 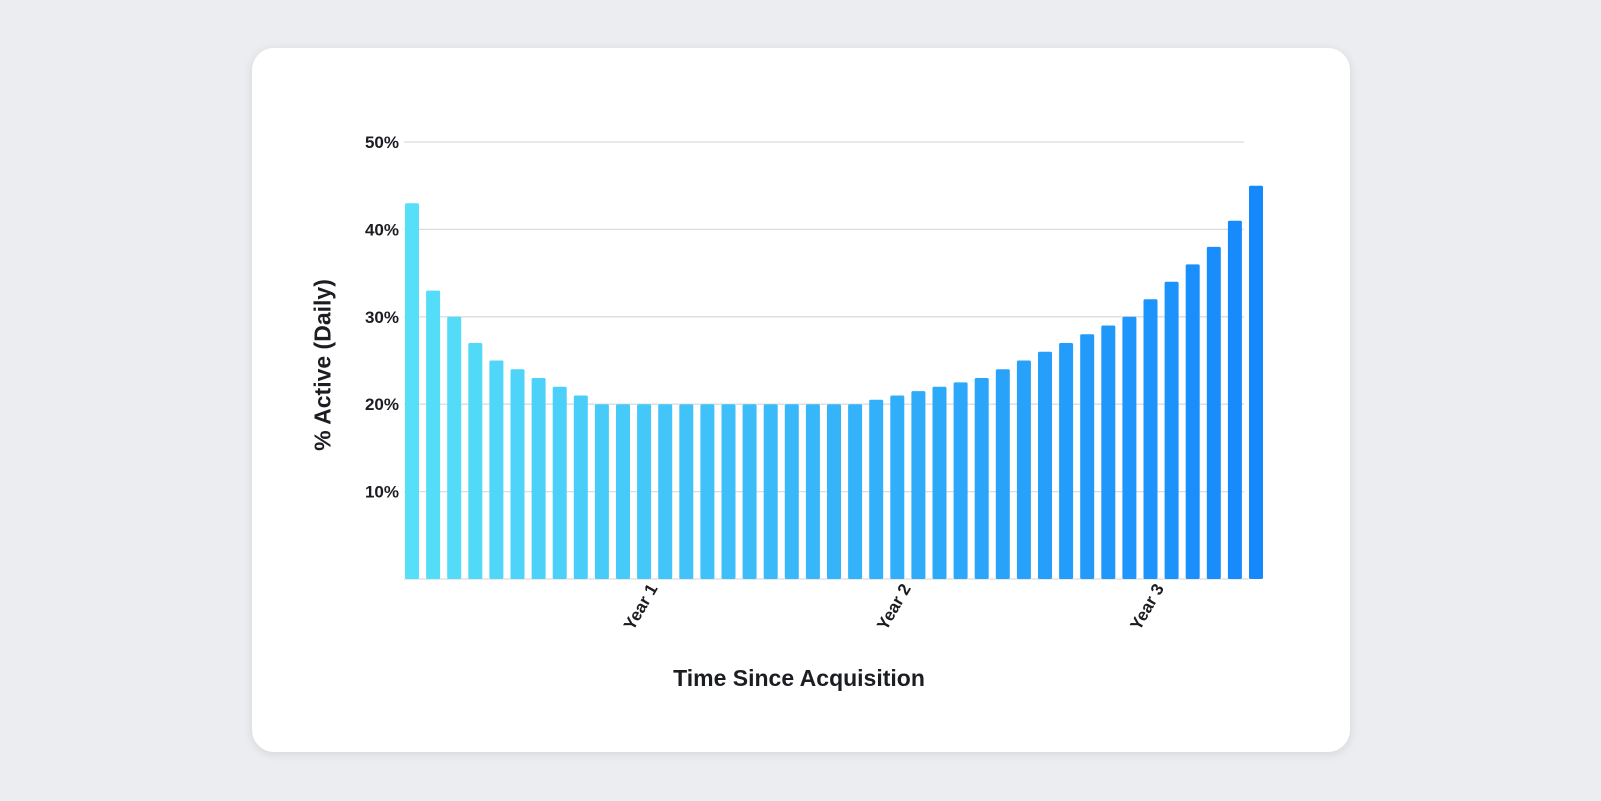 What do you see at coordinates (799, 678) in the screenshot?
I see `x-axis-label: Time Since Acquisition` at bounding box center [799, 678].